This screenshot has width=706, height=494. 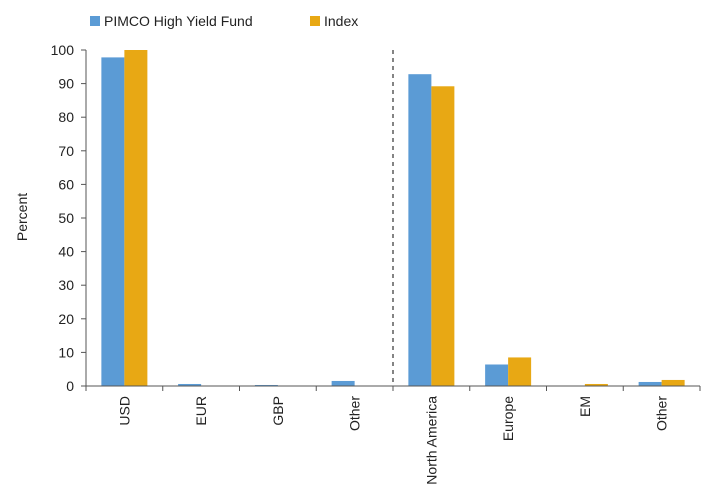 What do you see at coordinates (66, 117) in the screenshot?
I see `y-tick-label: 80` at bounding box center [66, 117].